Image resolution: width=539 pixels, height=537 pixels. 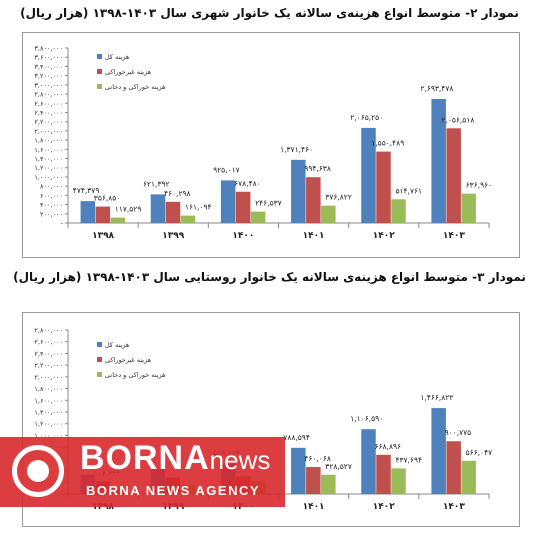 I want to click on y-tick-label: -, so click(x=62, y=224).